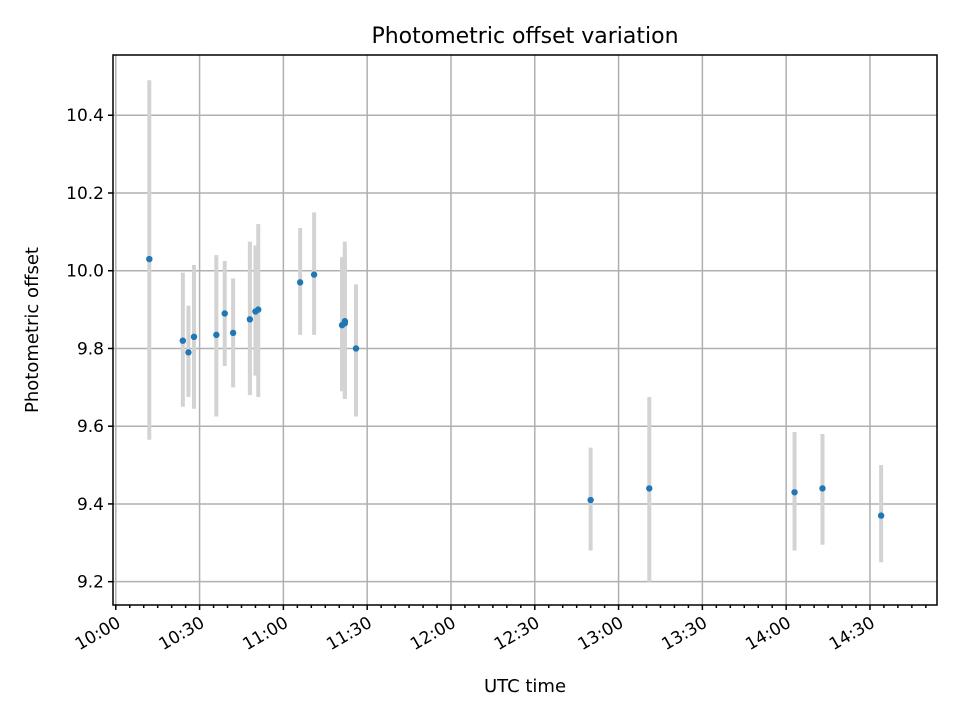 The height and width of the screenshot is (720, 960). What do you see at coordinates (90, 583) in the screenshot?
I see `y-tick-label: 9.2` at bounding box center [90, 583].